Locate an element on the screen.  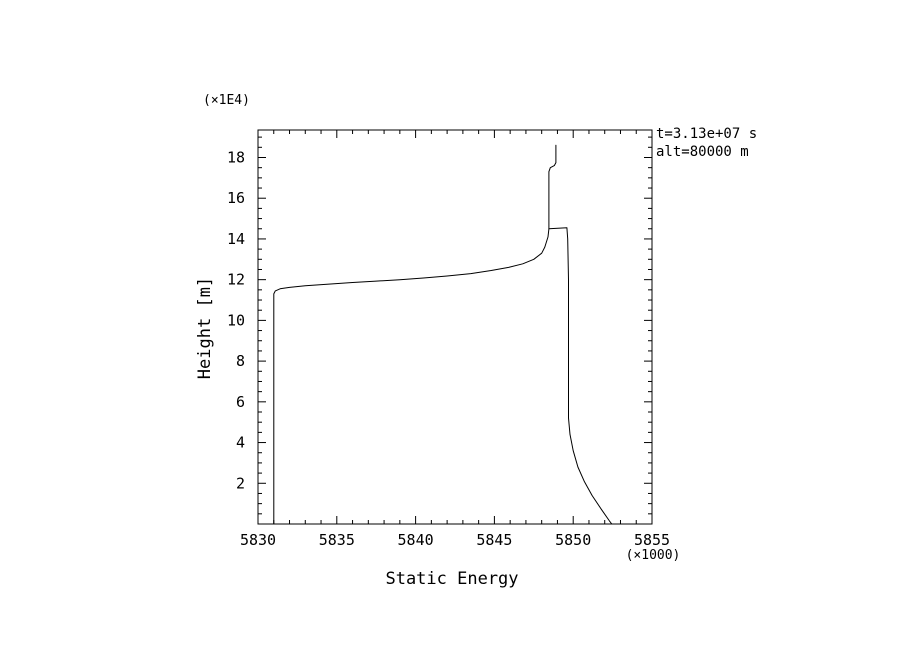
y-axis-title: Height [m] is located at coordinates (205, 328).